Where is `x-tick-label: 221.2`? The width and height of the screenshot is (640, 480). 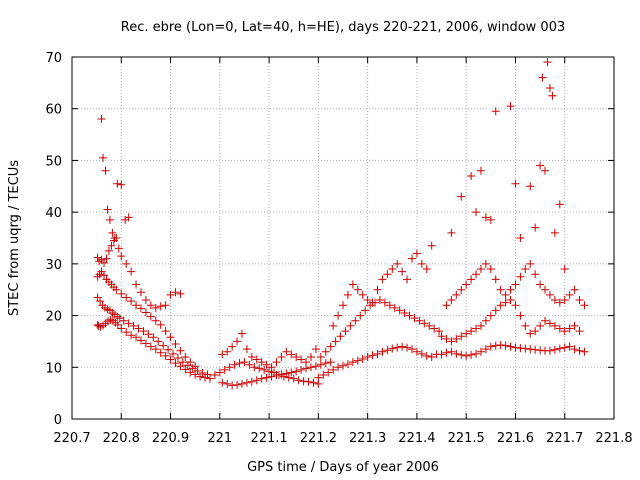 x-tick-label: 221.2 is located at coordinates (318, 438).